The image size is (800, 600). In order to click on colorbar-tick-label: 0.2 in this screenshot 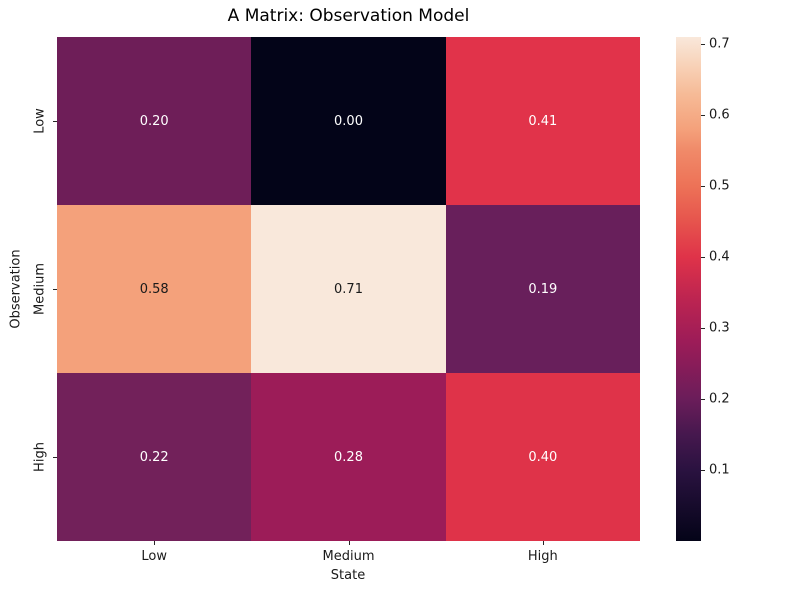, I will do `click(719, 399)`.